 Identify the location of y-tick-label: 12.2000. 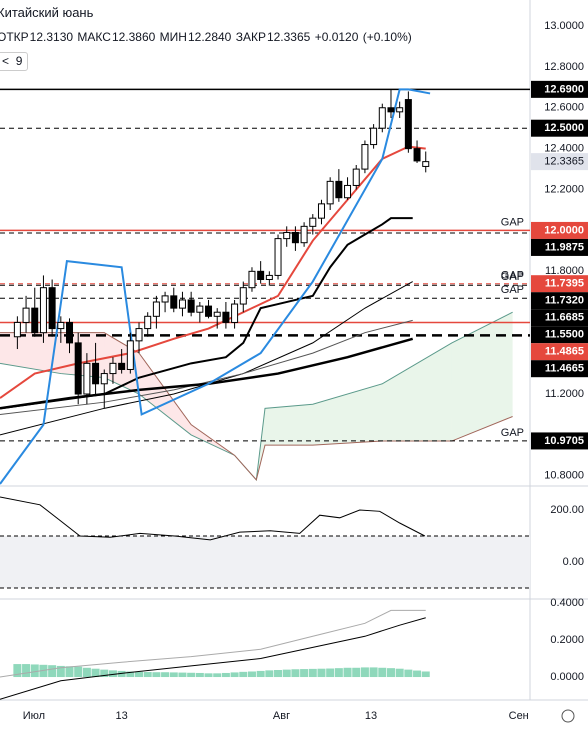
(564, 189).